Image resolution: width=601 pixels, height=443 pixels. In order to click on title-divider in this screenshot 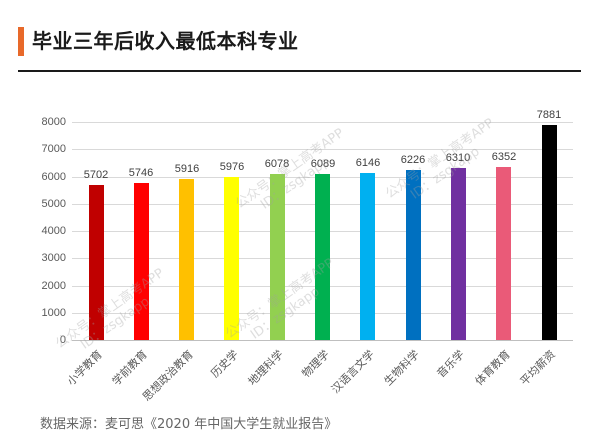, I will do `click(299, 71)`.